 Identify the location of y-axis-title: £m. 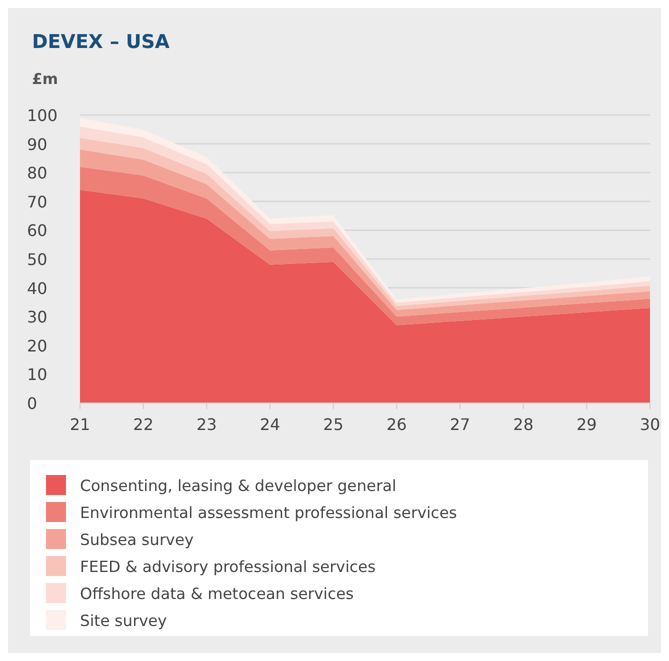
(45, 79).